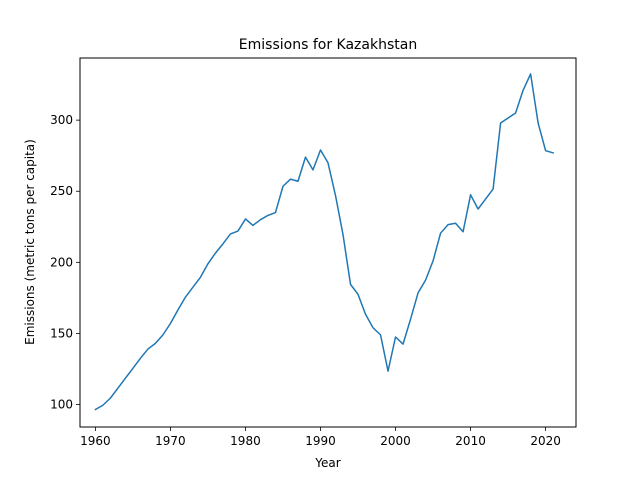 The width and height of the screenshot is (640, 480). I want to click on y-tick-label: 250, so click(61, 191).